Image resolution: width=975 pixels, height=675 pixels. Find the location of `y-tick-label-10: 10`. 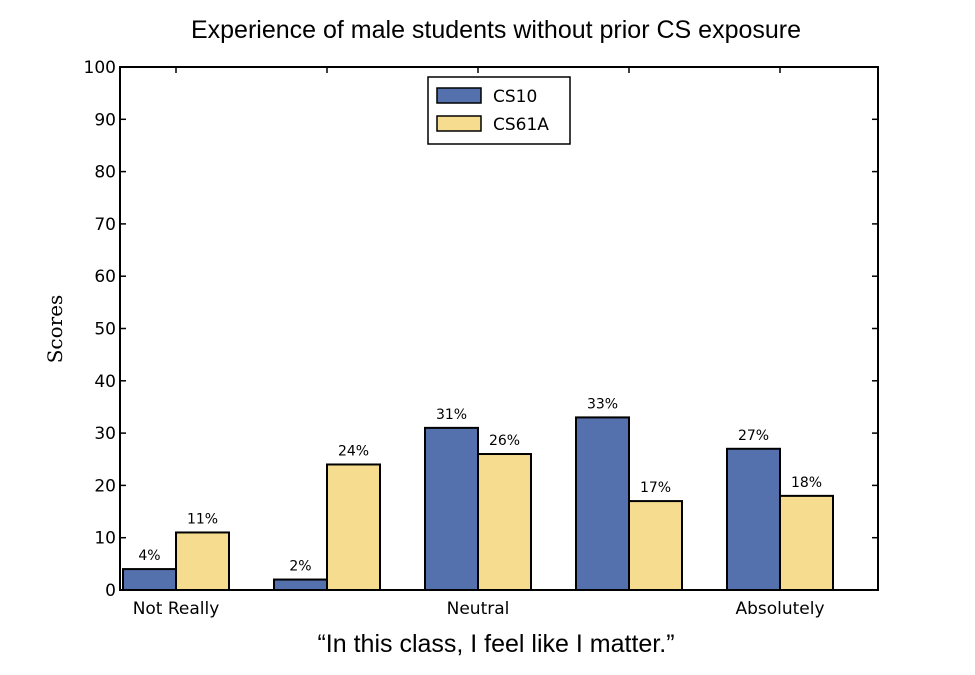

y-tick-label-10: 10 is located at coordinates (105, 539).